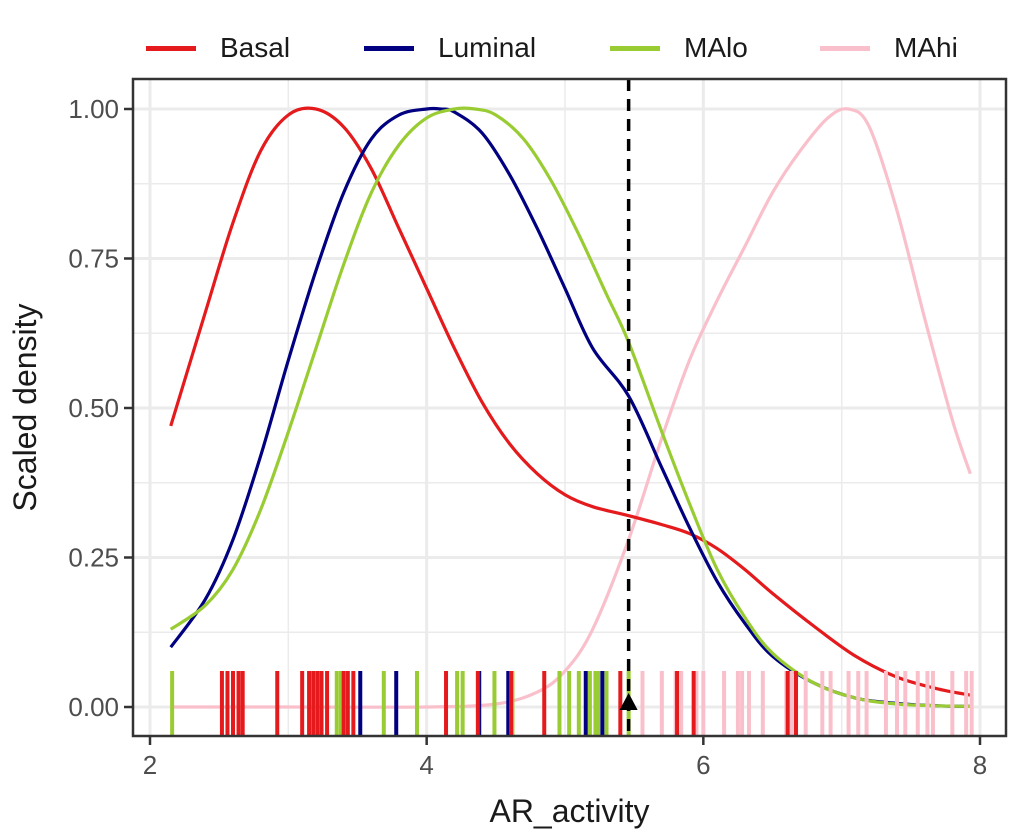  Describe the element at coordinates (93, 707) in the screenshot. I see `y-tick-label: 0.00` at that location.